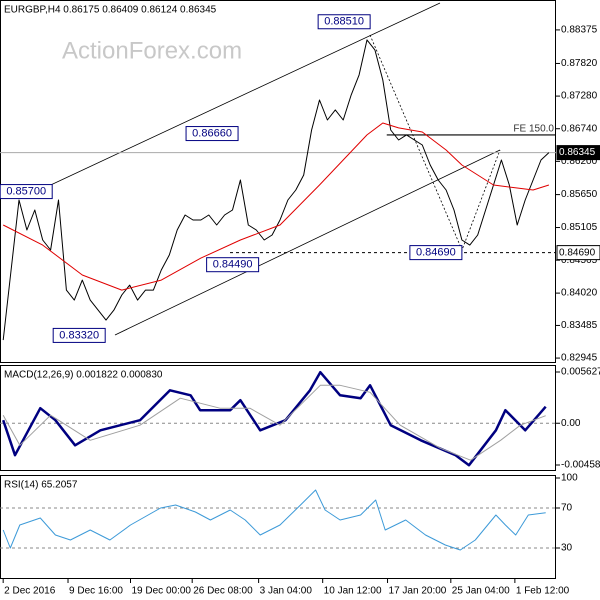 The width and height of the screenshot is (600, 600). I want to click on y-tick-label: 0.85105, so click(579, 227).